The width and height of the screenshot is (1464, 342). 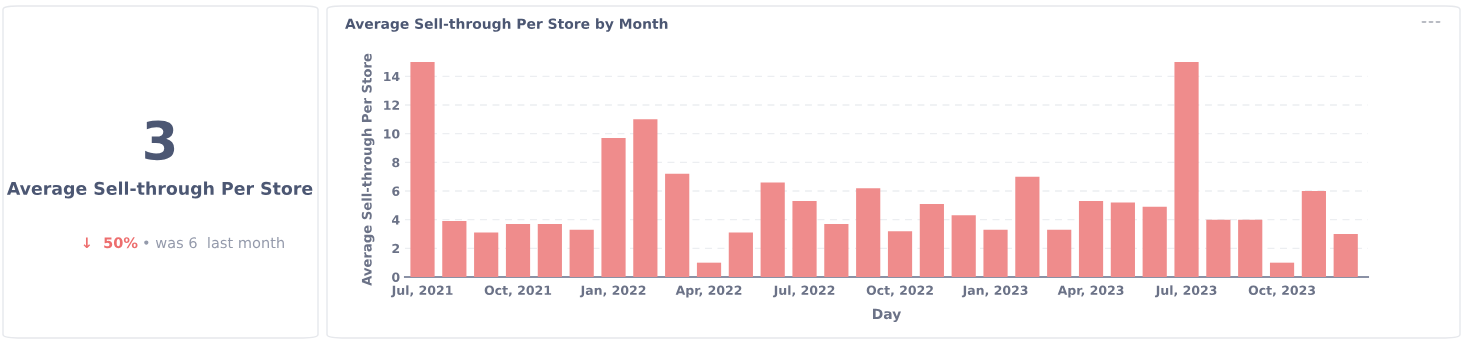 What do you see at coordinates (994, 291) in the screenshot?
I see `x-tick-label: Jan, 2023` at bounding box center [994, 291].